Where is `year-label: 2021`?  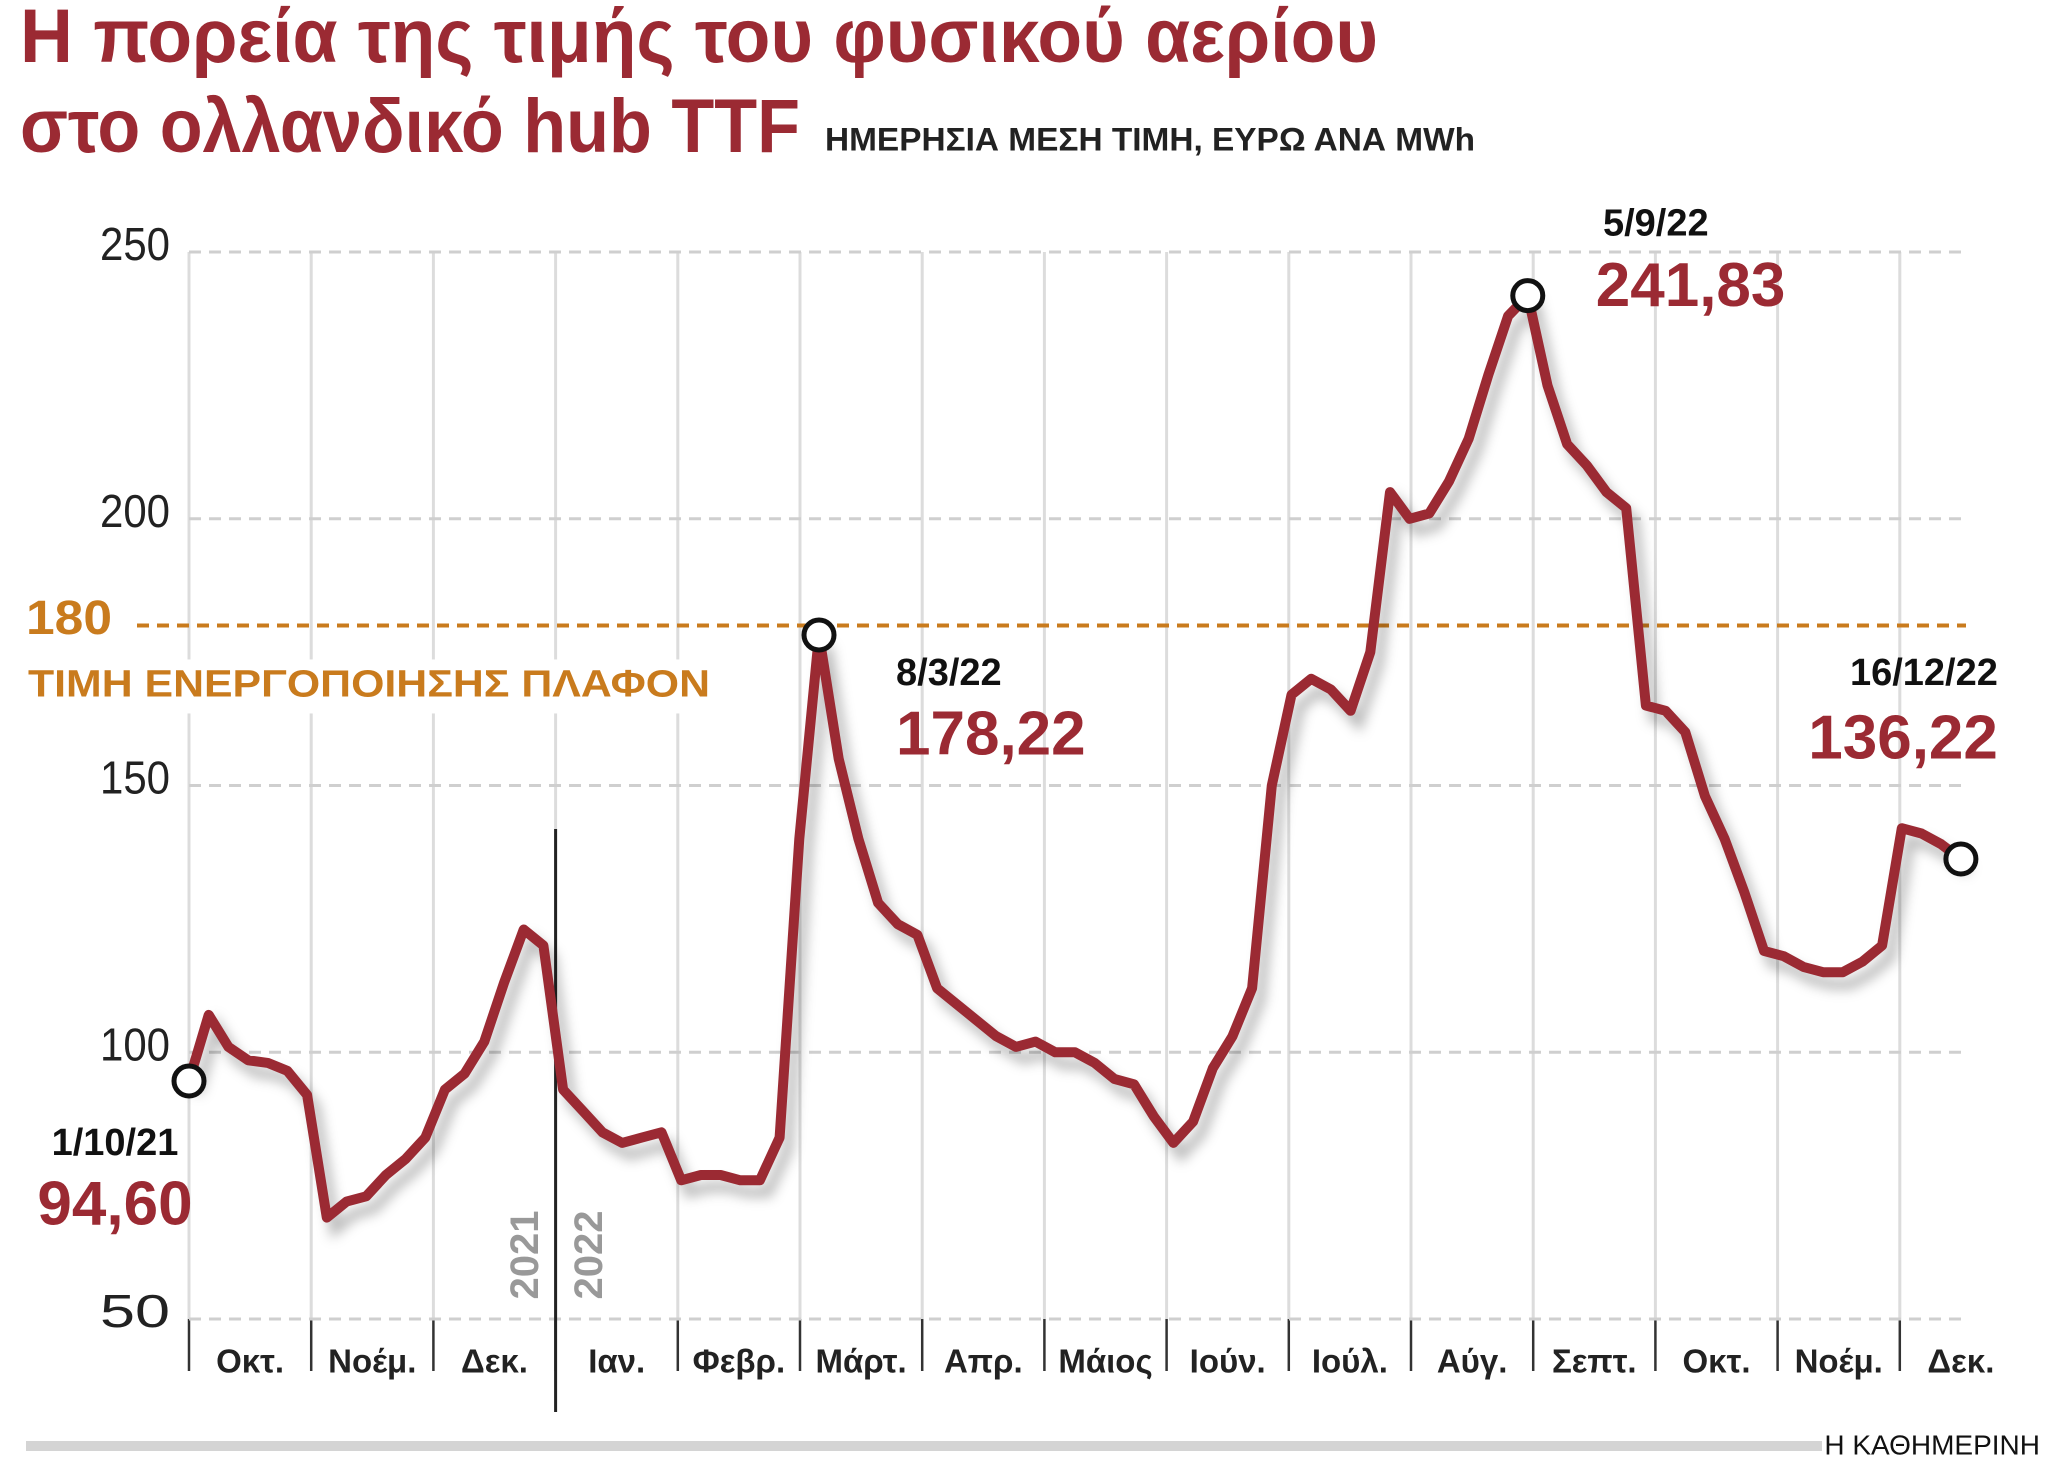 year-label: 2021 is located at coordinates (525, 1255).